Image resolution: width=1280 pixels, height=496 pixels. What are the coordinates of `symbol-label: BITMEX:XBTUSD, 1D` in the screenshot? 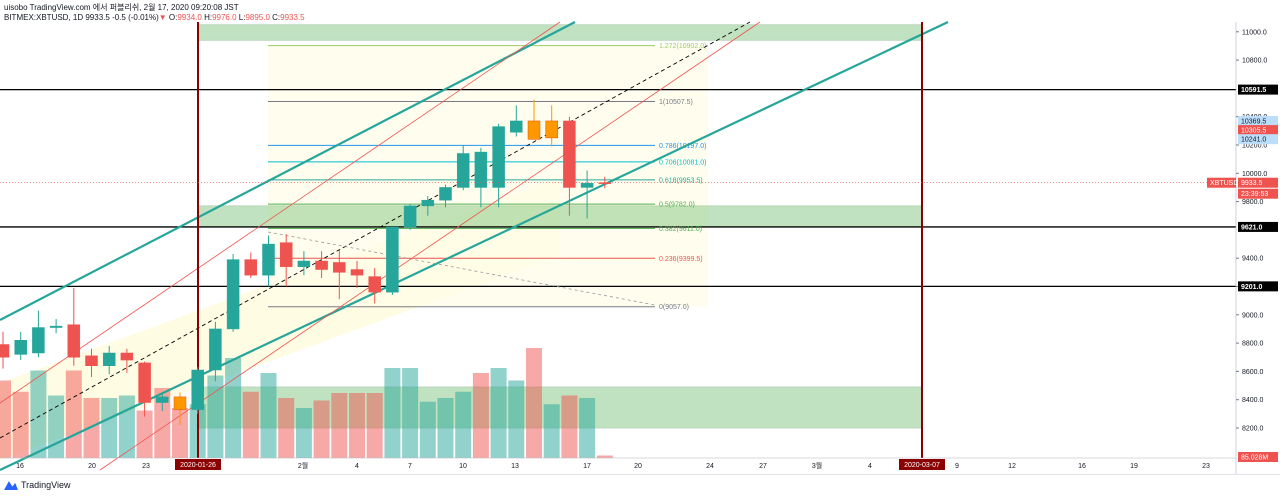 It's located at (44, 17).